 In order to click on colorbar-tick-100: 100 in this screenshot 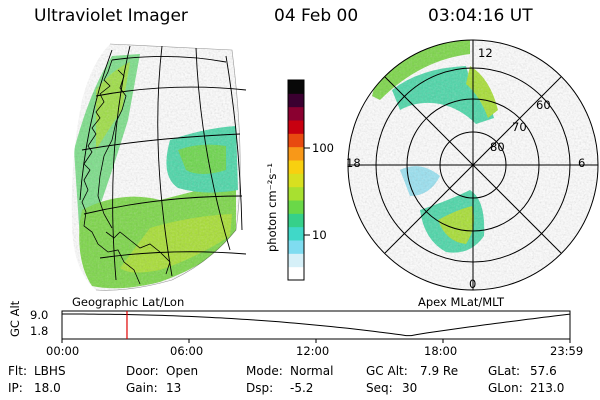, I will do `click(323, 148)`.